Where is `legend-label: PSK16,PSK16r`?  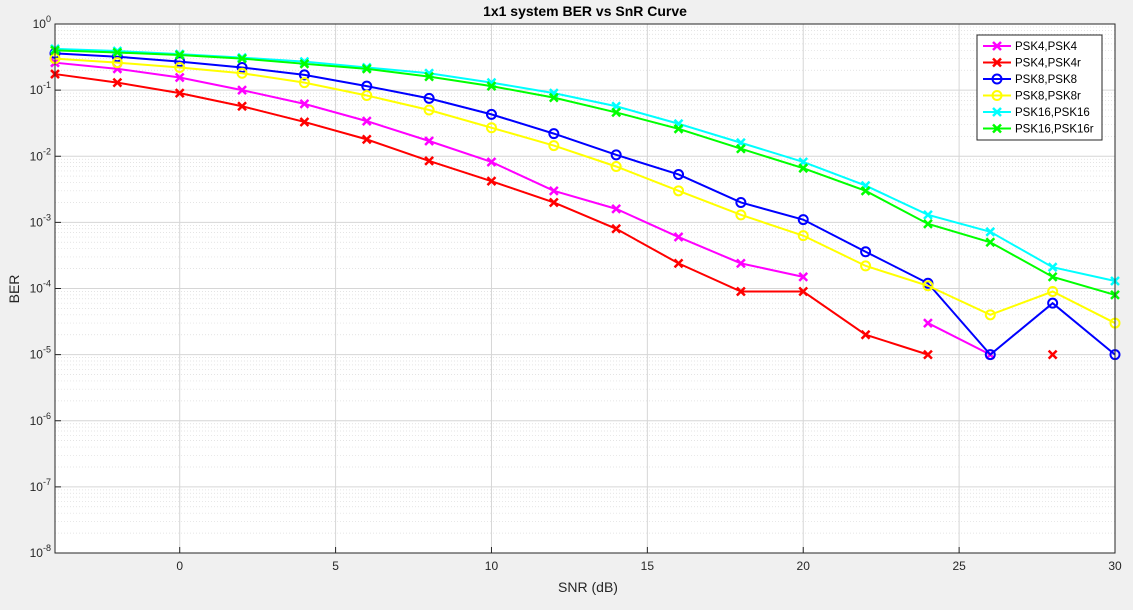
legend-label: PSK16,PSK16r is located at coordinates (1054, 130).